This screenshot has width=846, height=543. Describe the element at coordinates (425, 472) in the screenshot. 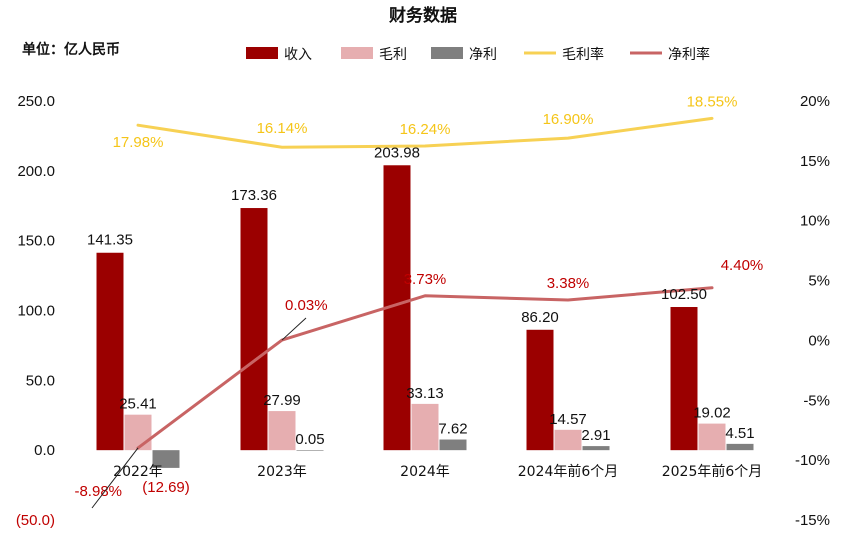

I see `category-label: 2024年` at that location.